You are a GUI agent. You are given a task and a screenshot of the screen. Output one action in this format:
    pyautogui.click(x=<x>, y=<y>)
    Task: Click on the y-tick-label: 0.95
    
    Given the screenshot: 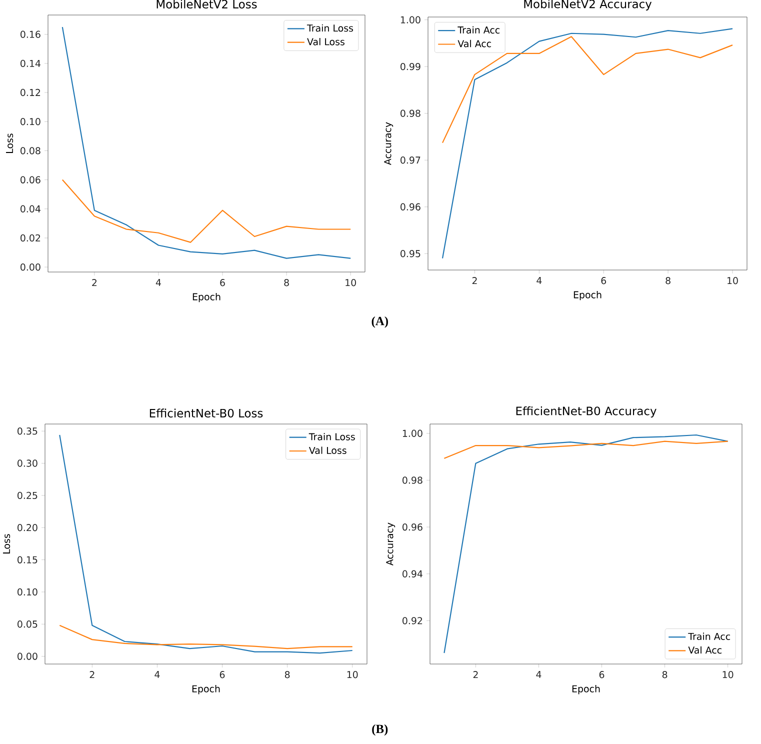 What is the action you would take?
    pyautogui.click(x=410, y=254)
    